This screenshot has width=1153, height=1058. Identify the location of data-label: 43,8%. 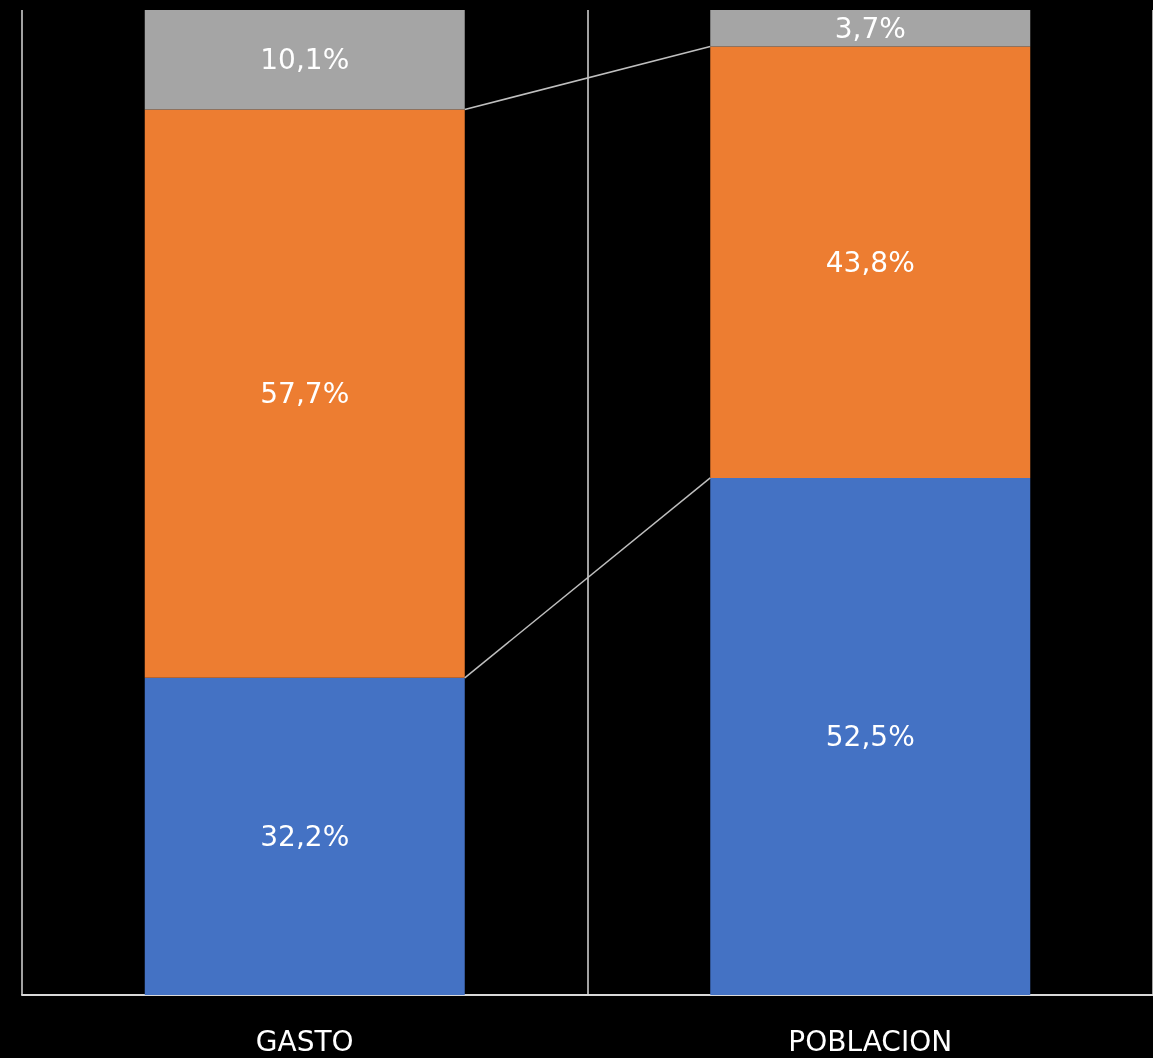
(870, 262).